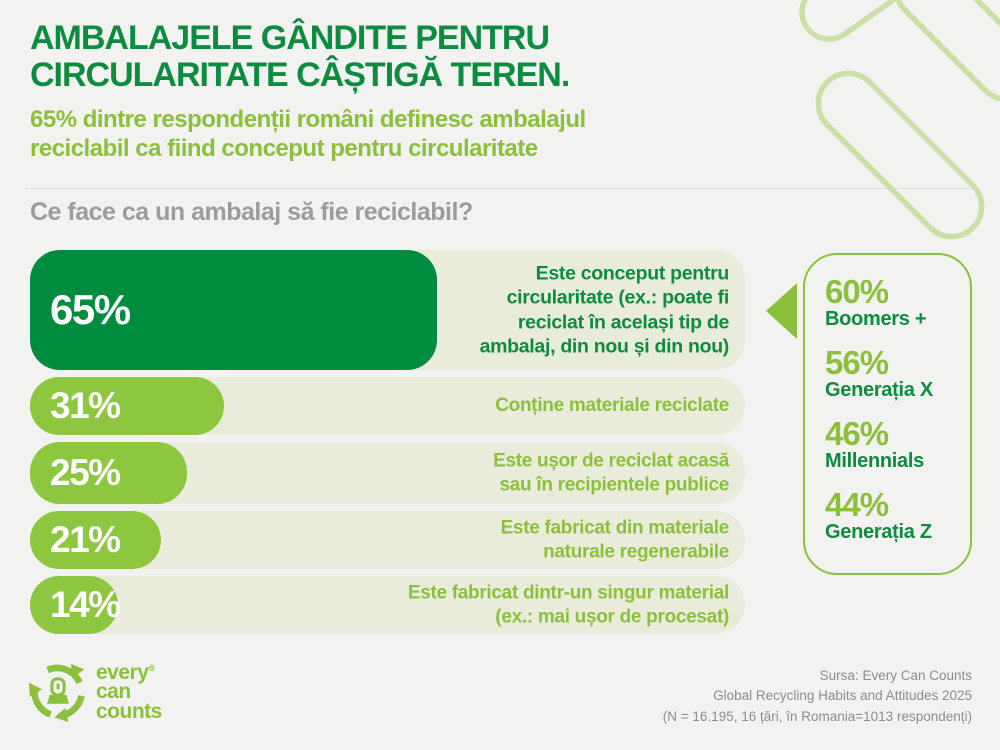  I want to click on bar-row-recycled-materials: 31% Conține materiale reciclate, so click(387, 406).